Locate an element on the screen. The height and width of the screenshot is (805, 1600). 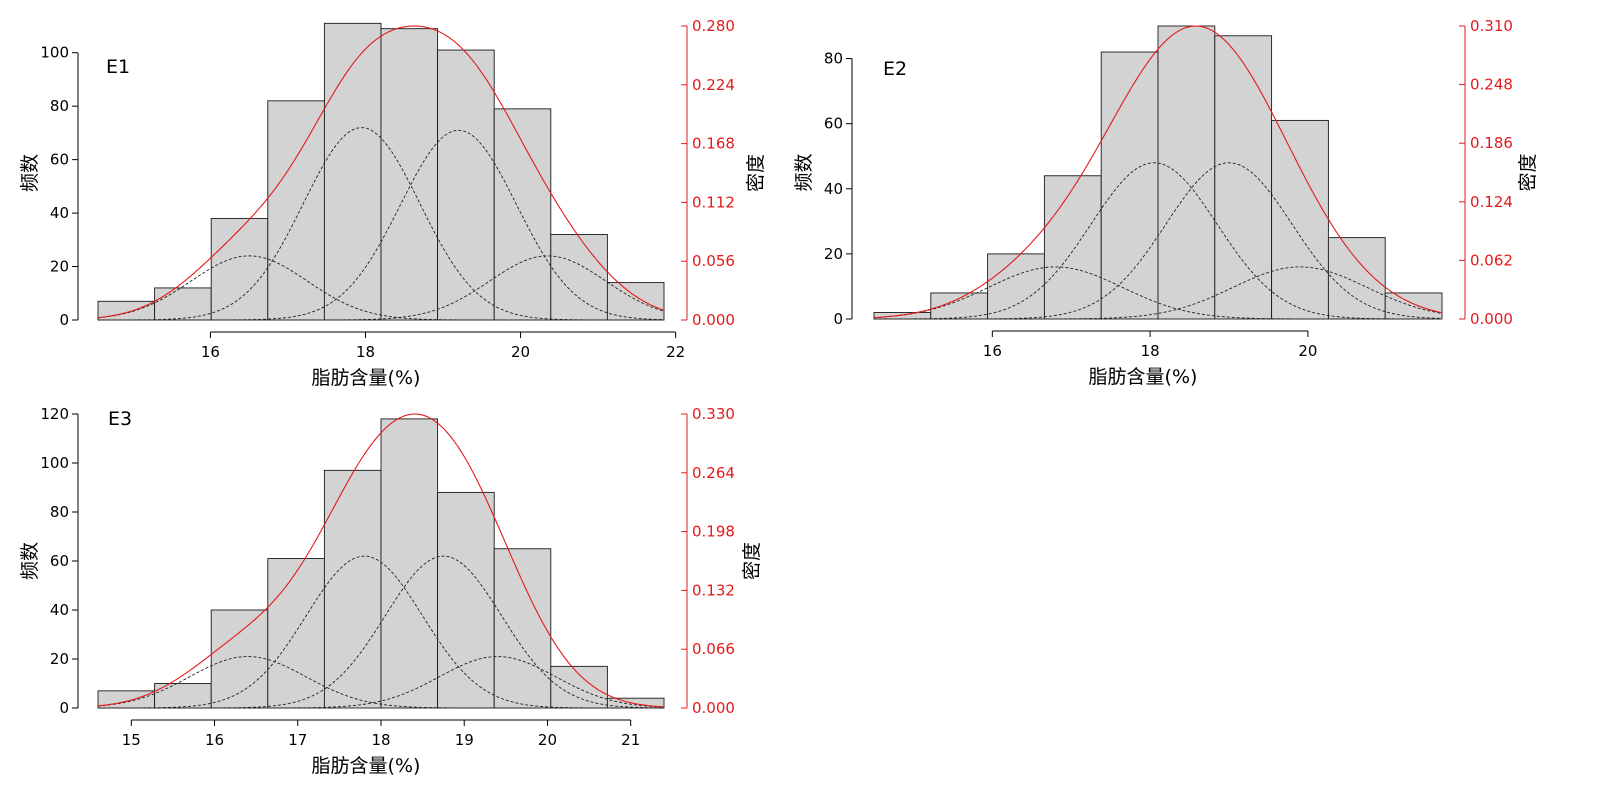
x-tick-label: 15 is located at coordinates (131, 740).